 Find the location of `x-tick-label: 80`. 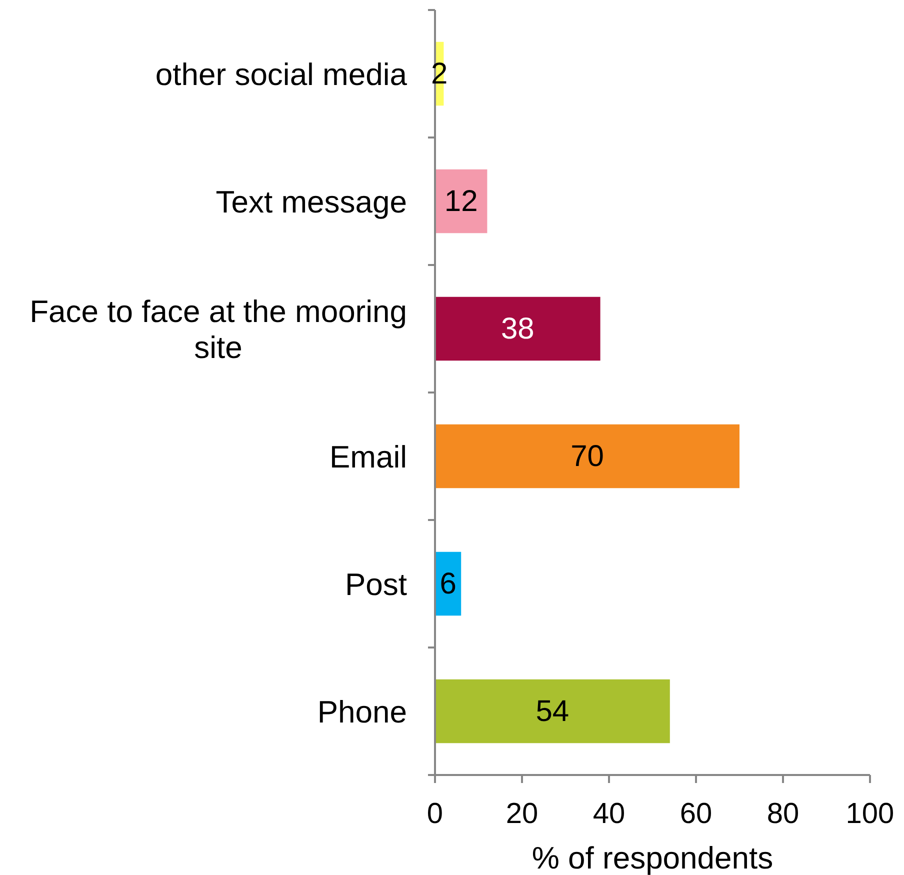

x-tick-label: 80 is located at coordinates (783, 814).